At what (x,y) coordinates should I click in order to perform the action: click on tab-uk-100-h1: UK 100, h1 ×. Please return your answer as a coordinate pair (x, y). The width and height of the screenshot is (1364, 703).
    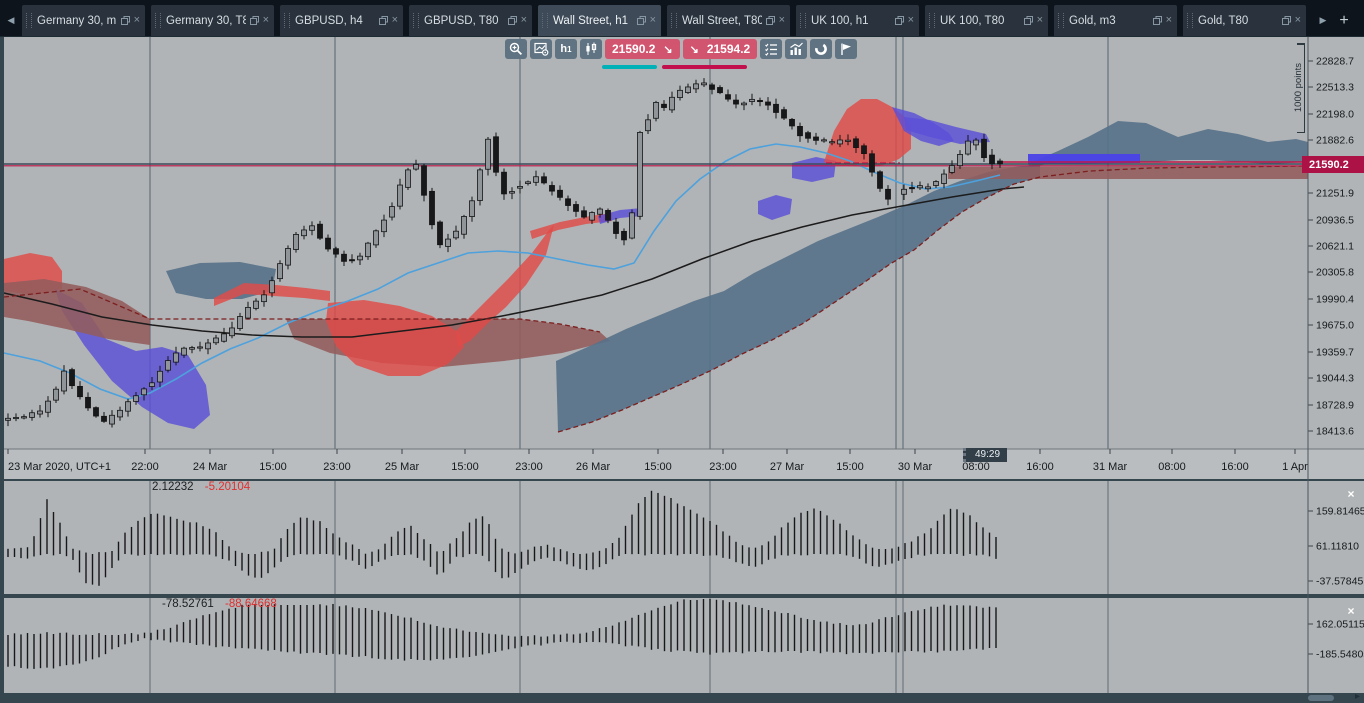
    Looking at the image, I should click on (857, 20).